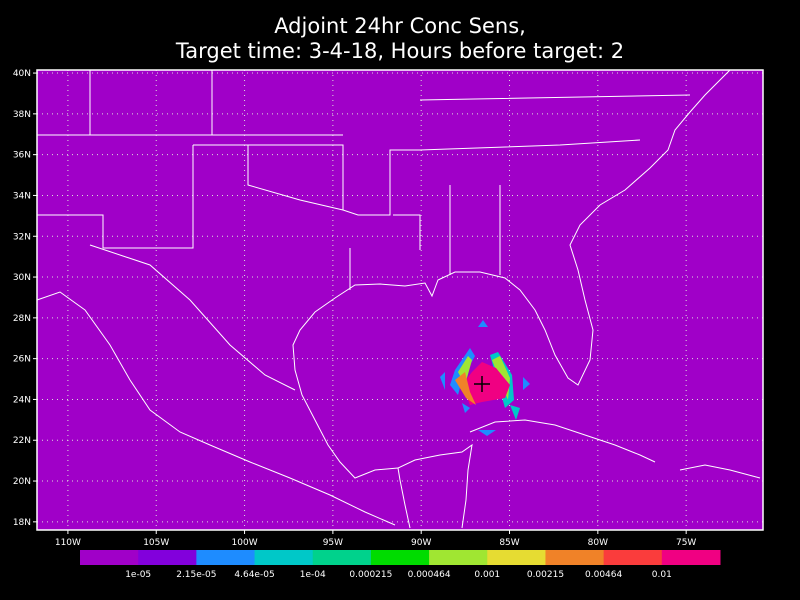 The width and height of the screenshot is (800, 600). I want to click on colorbar-label: 0.00464, so click(603, 575).